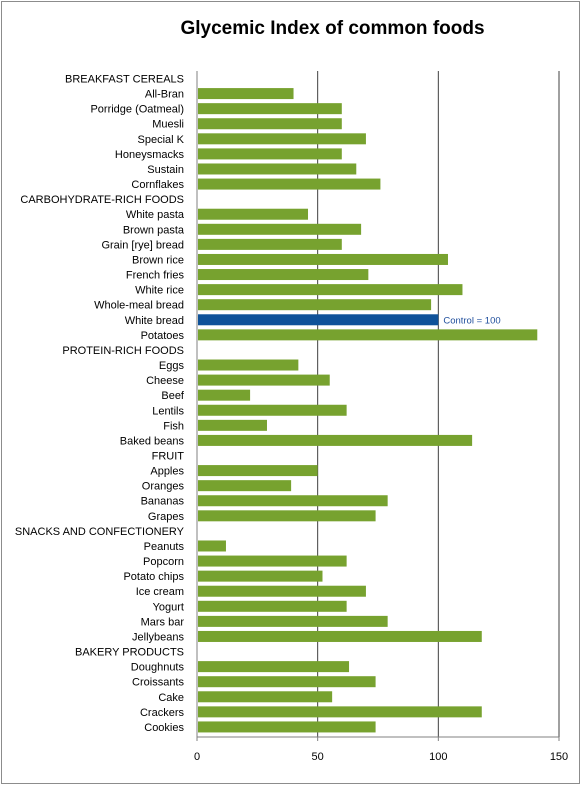 The height and width of the screenshot is (787, 583). What do you see at coordinates (159, 291) in the screenshot?
I see `category-label: White rice` at bounding box center [159, 291].